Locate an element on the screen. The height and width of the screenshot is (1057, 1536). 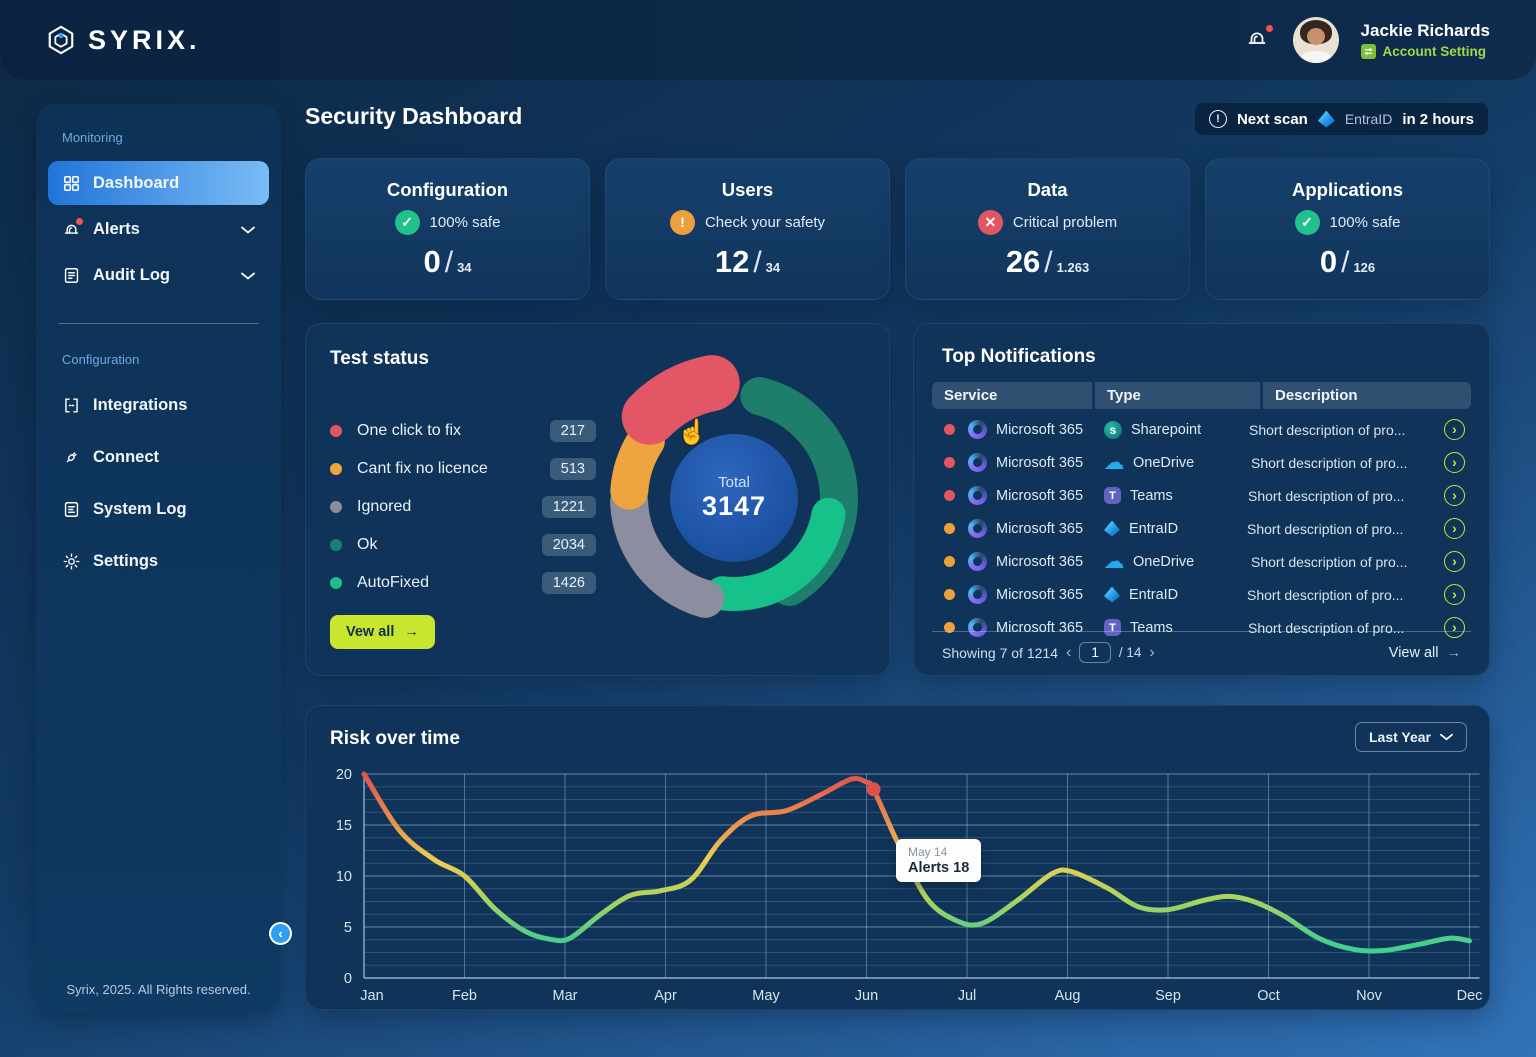
avatar-shirt is located at coordinates (1315, 57).